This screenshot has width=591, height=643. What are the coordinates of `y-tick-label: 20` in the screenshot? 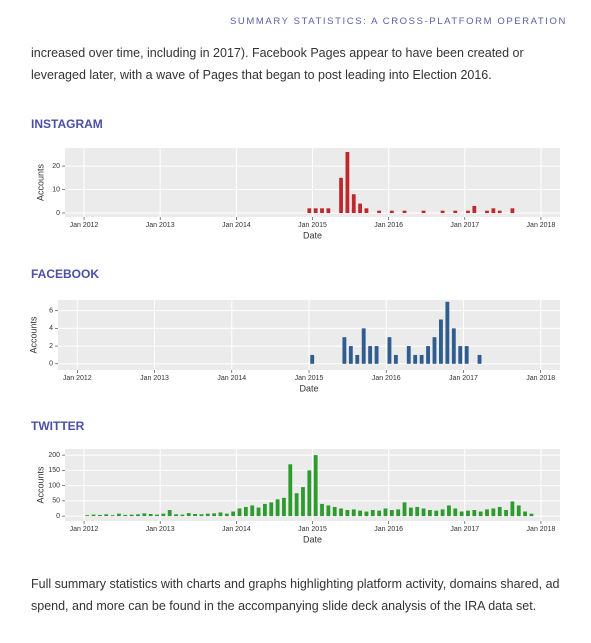 It's located at (56, 166).